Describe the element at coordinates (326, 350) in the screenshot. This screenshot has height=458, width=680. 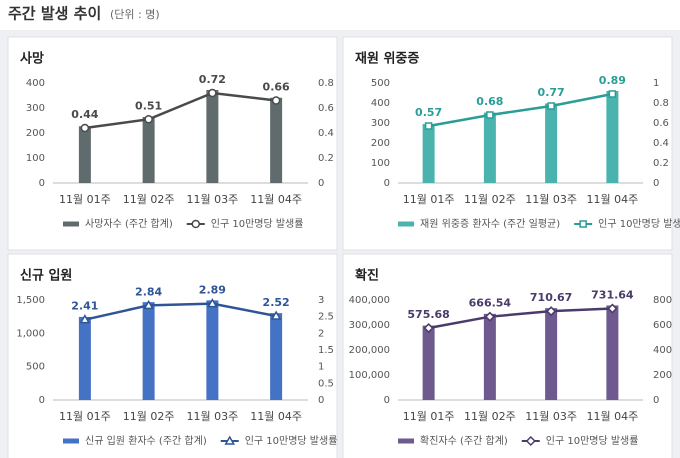
I see `y2-tick-label: 1.5` at that location.